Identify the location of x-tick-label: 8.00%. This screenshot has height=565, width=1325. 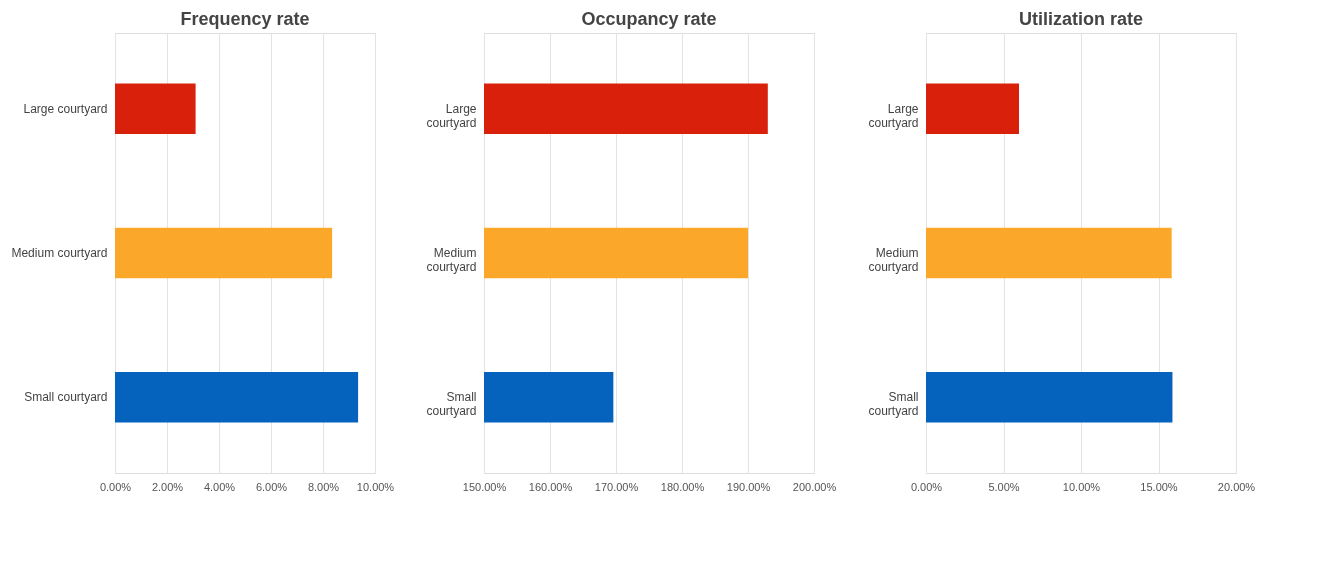
(323, 486).